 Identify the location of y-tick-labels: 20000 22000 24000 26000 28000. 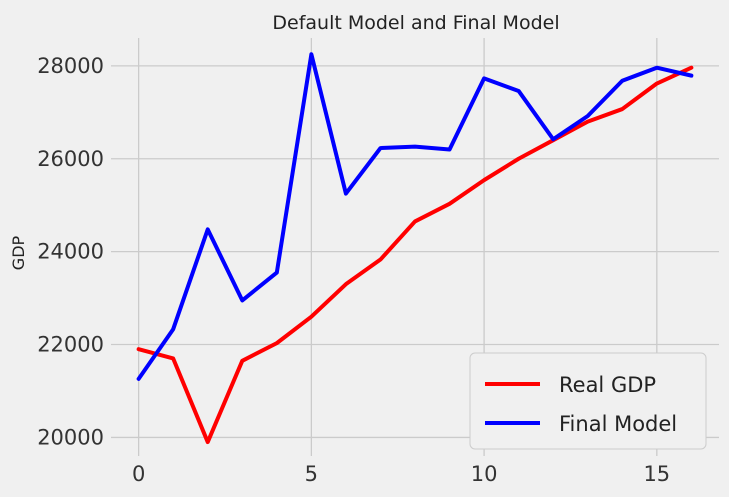
(70, 252).